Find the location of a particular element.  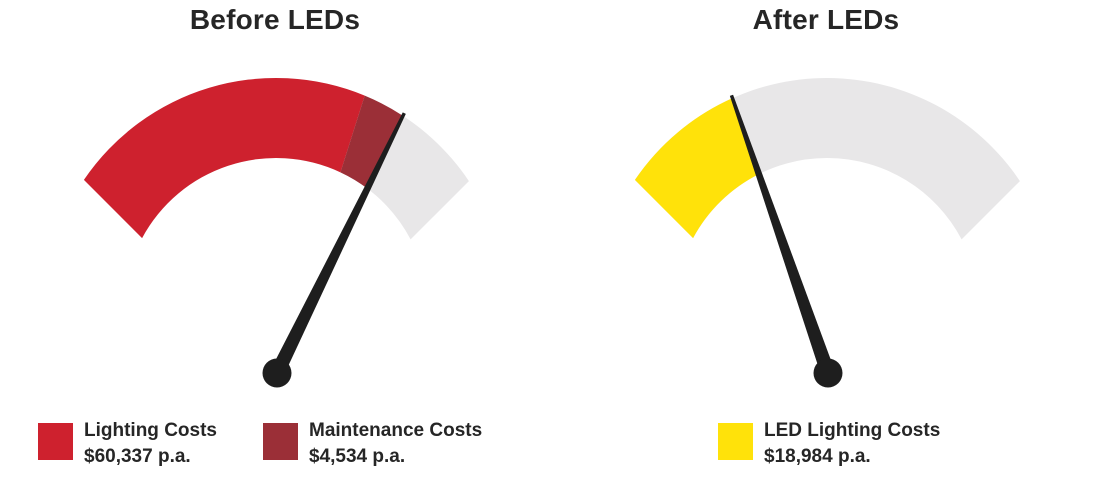

legend-swatch-led-lighting-costs is located at coordinates (735, 441).